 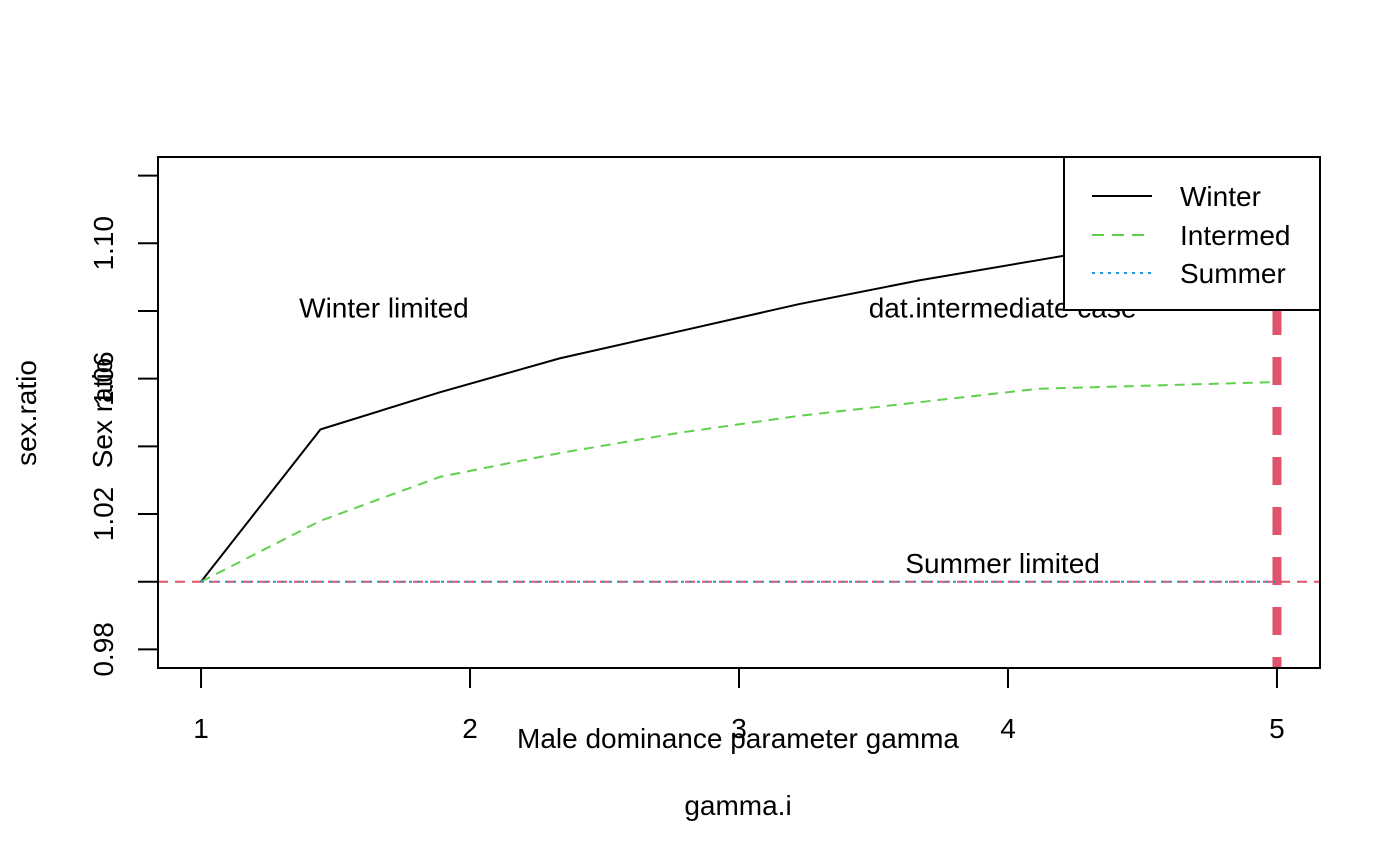 I want to click on x-axis-title-overlay: Male dominance parameter gamma, so click(x=738, y=738).